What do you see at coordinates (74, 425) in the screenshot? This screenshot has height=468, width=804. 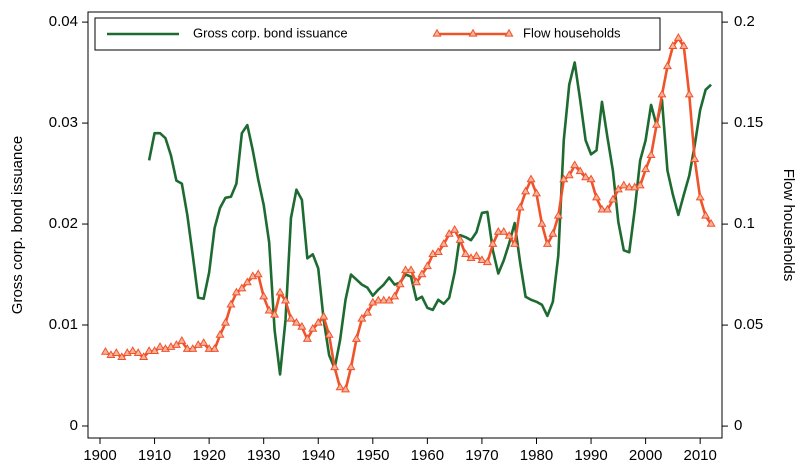 I see `y-tick-label: 0` at bounding box center [74, 425].